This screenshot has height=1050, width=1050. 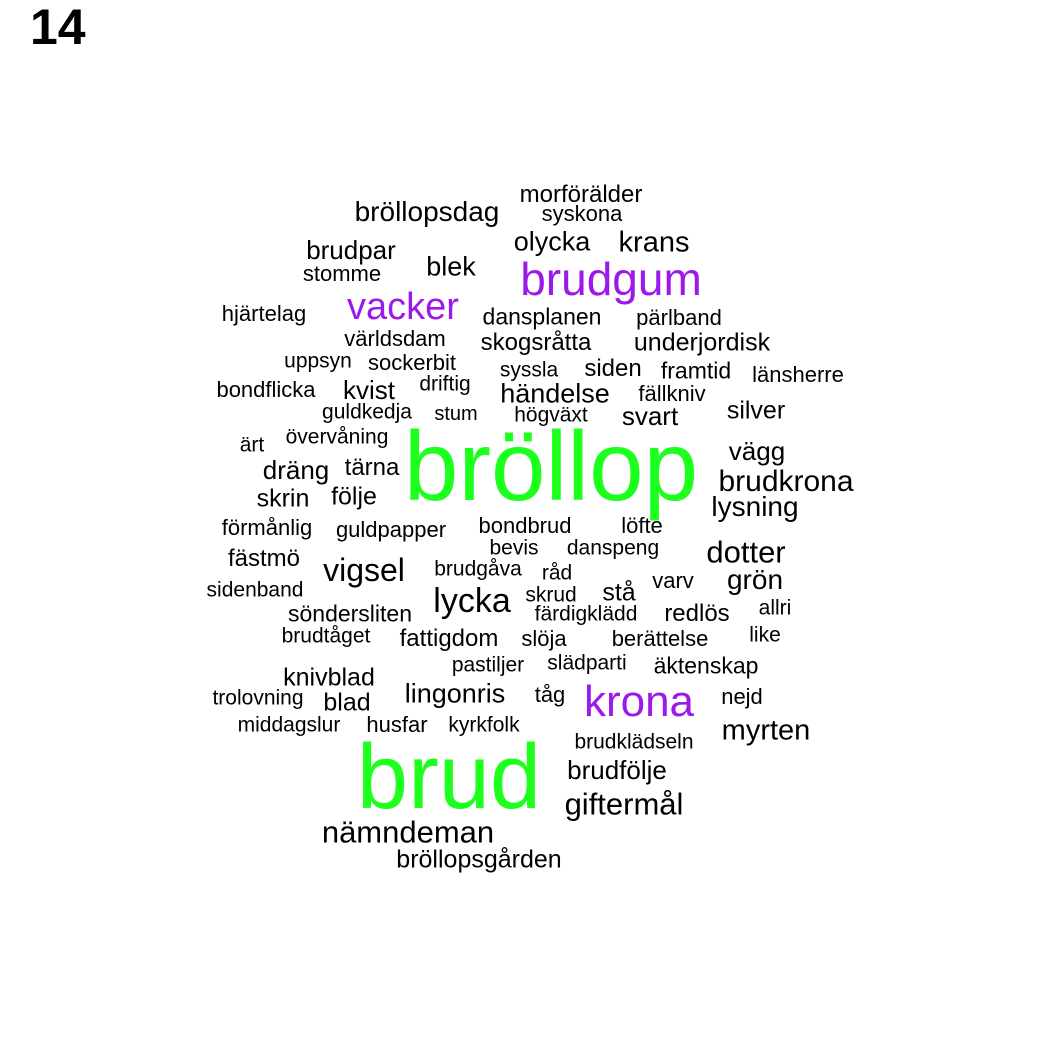 What do you see at coordinates (488, 665) in the screenshot?
I see `cloud-word: pastiljer` at bounding box center [488, 665].